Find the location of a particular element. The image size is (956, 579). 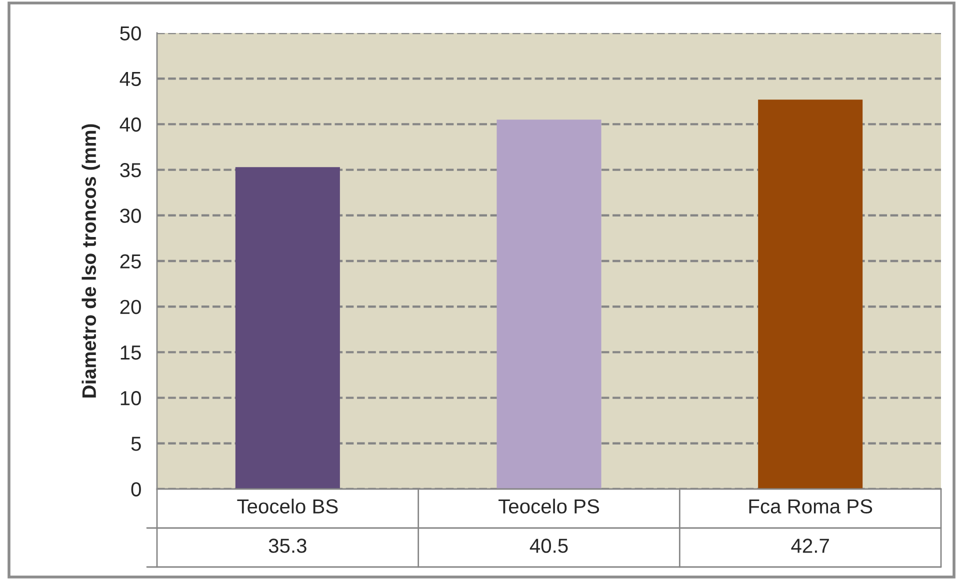

x-tick-label: Teocelo PS is located at coordinates (549, 506).